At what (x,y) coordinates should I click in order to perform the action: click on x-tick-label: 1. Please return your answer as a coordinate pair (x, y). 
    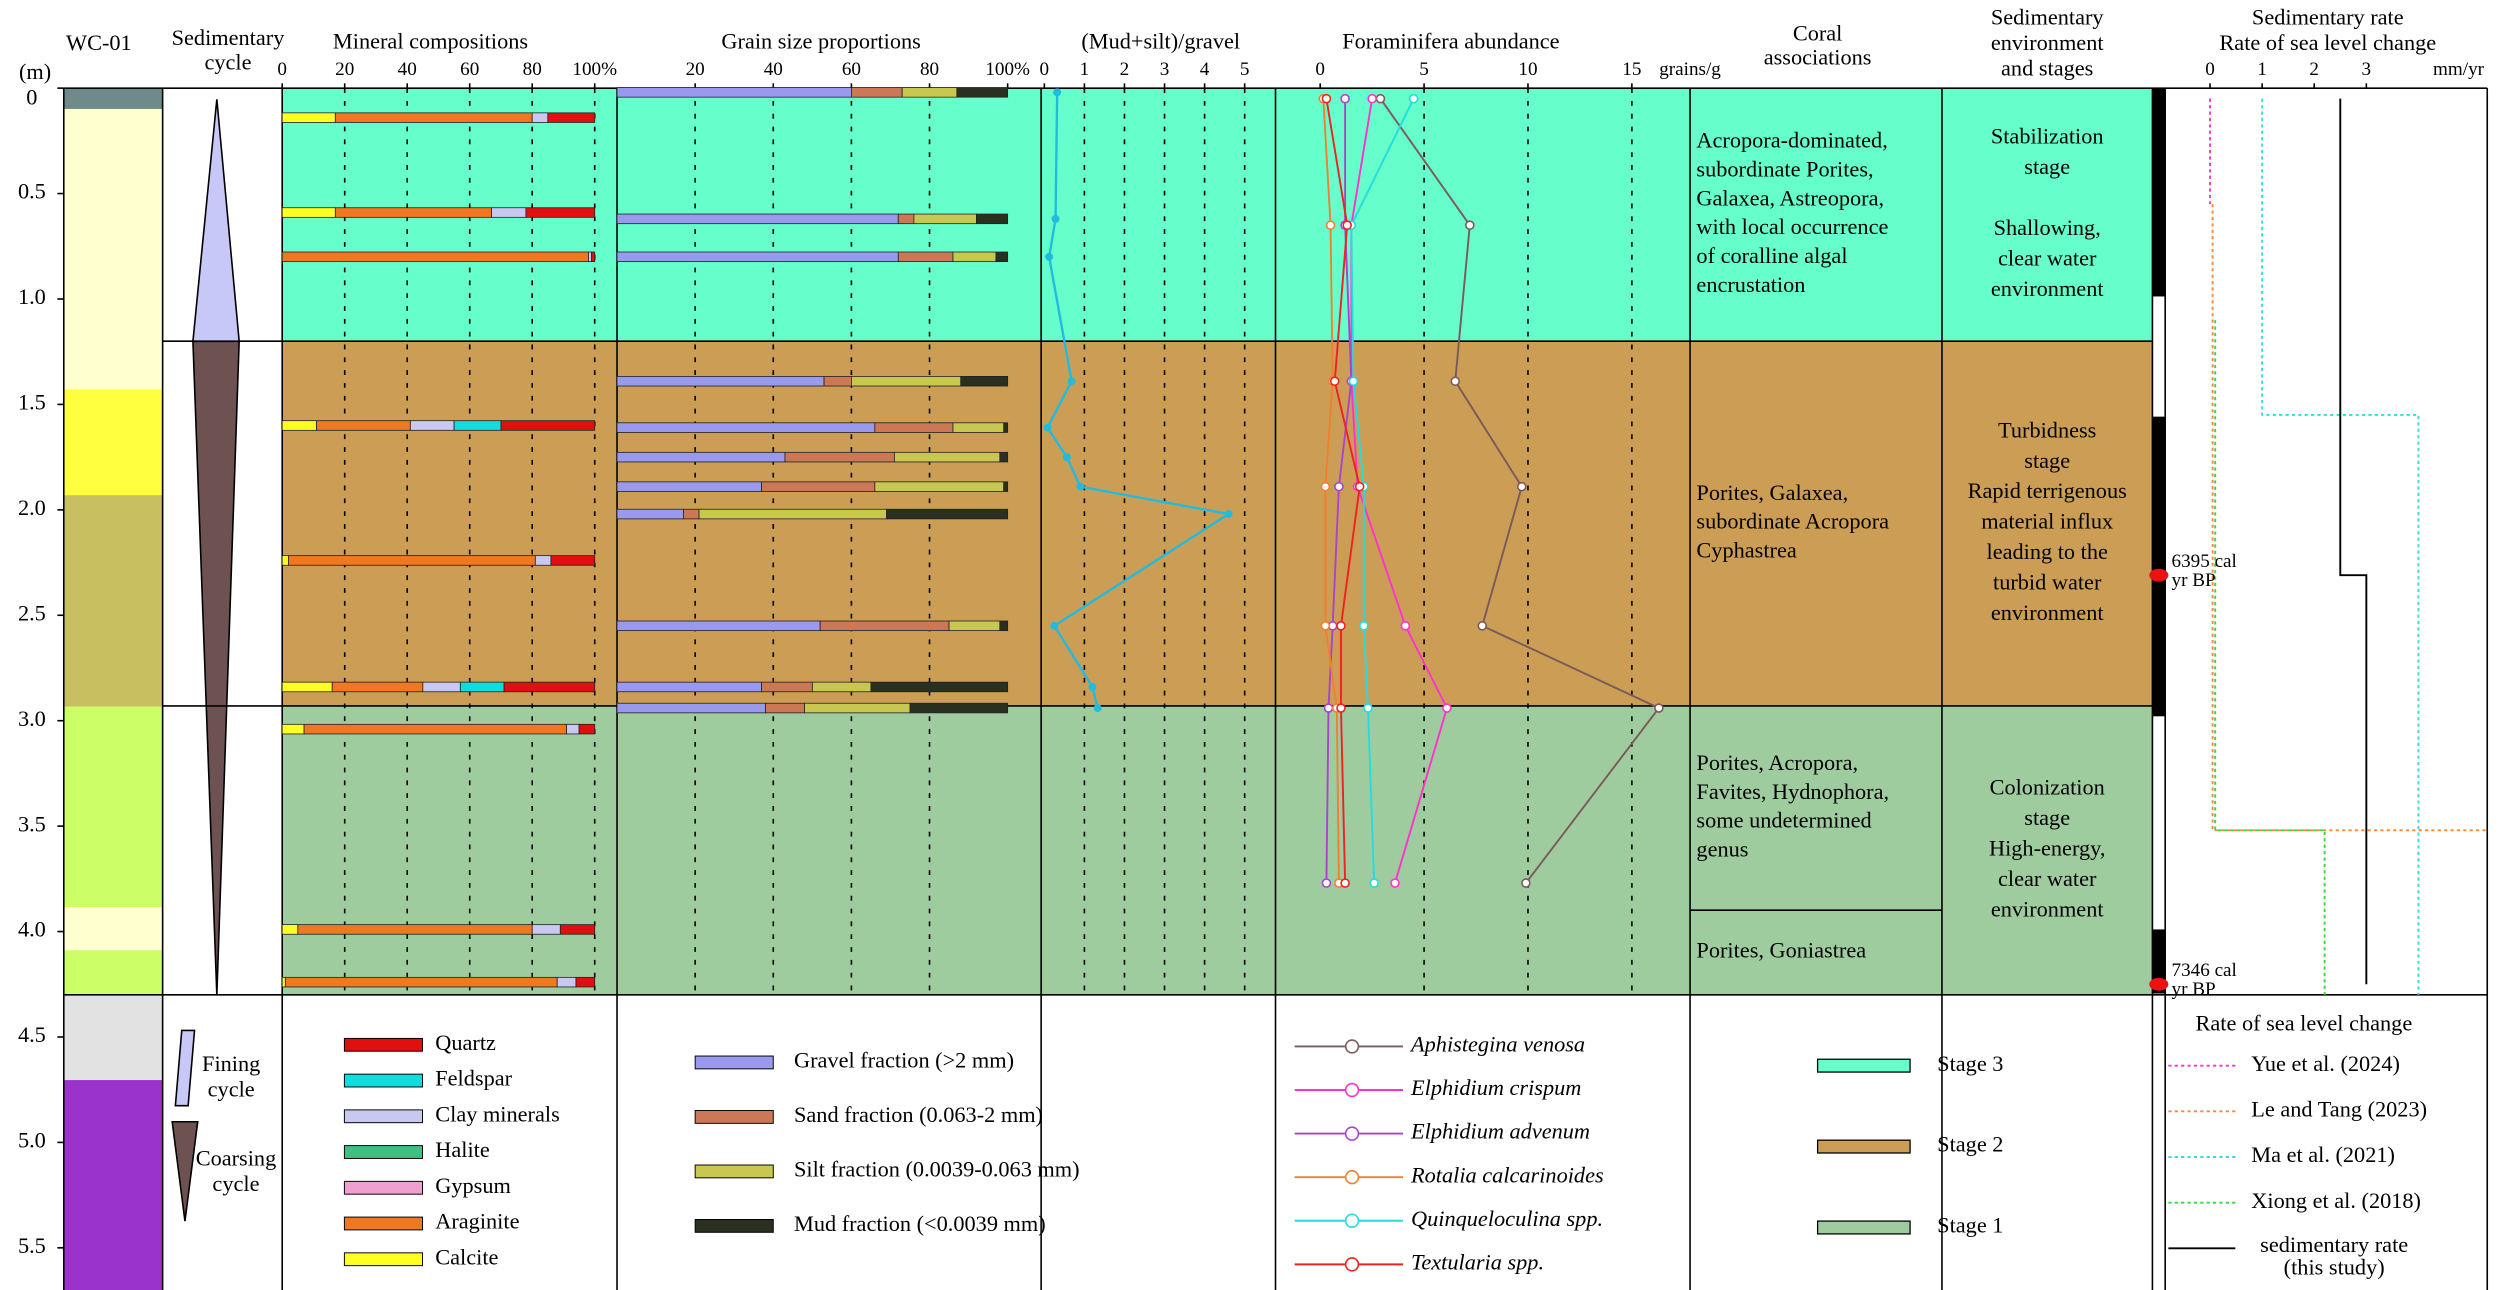
    Looking at the image, I should click on (2262, 69).